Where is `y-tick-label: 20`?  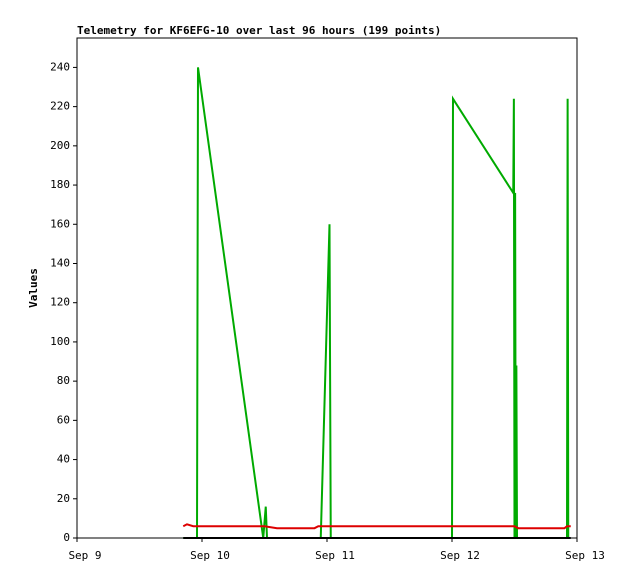 y-tick-label: 20 is located at coordinates (63, 498).